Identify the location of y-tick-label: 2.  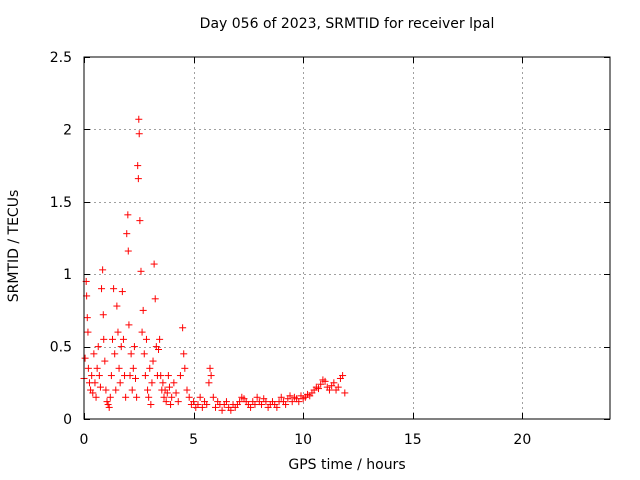
(67, 130).